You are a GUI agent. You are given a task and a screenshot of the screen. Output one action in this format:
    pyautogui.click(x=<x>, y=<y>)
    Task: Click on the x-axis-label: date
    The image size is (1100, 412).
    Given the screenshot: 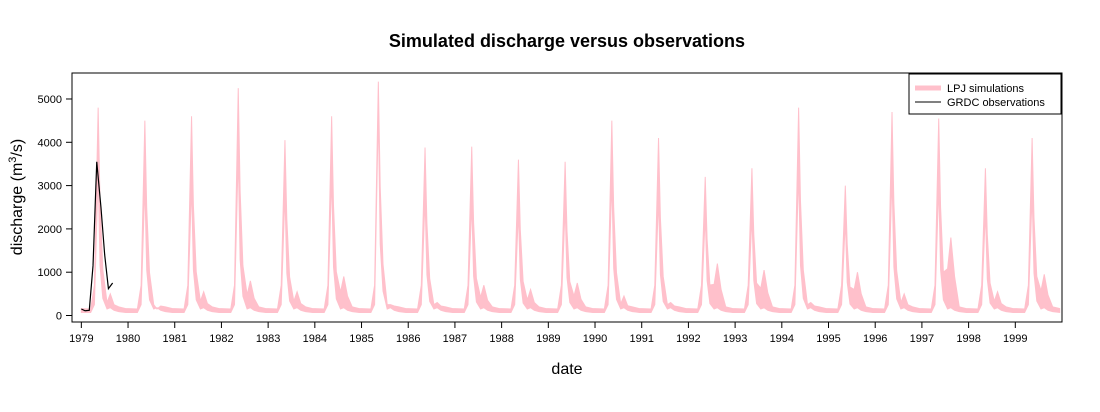 What is the action you would take?
    pyautogui.click(x=566, y=369)
    